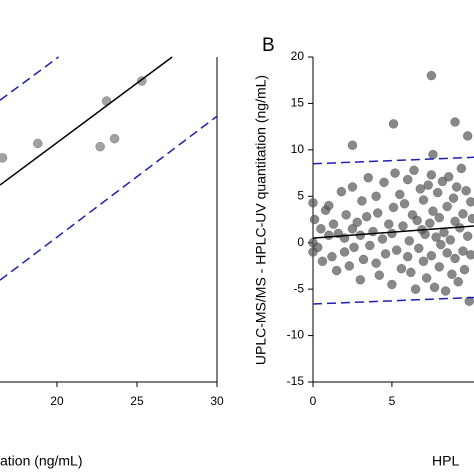 Image resolution: width=474 pixels, height=474 pixels. What do you see at coordinates (298, 288) in the screenshot?
I see `y-tick-label: -5` at bounding box center [298, 288].